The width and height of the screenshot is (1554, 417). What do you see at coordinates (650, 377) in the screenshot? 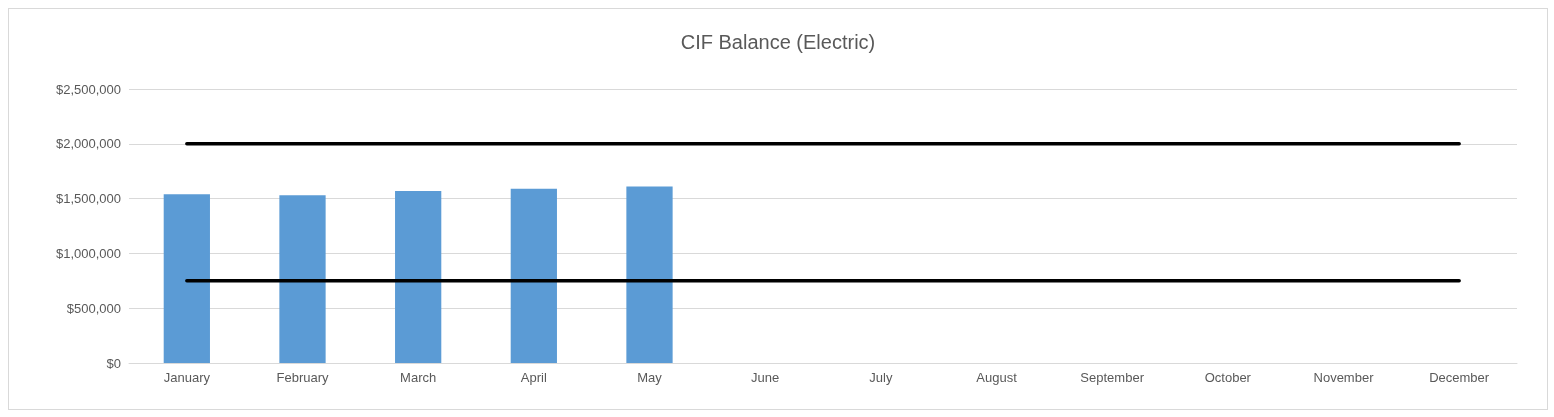
I see `x-tick-label: May` at bounding box center [650, 377].